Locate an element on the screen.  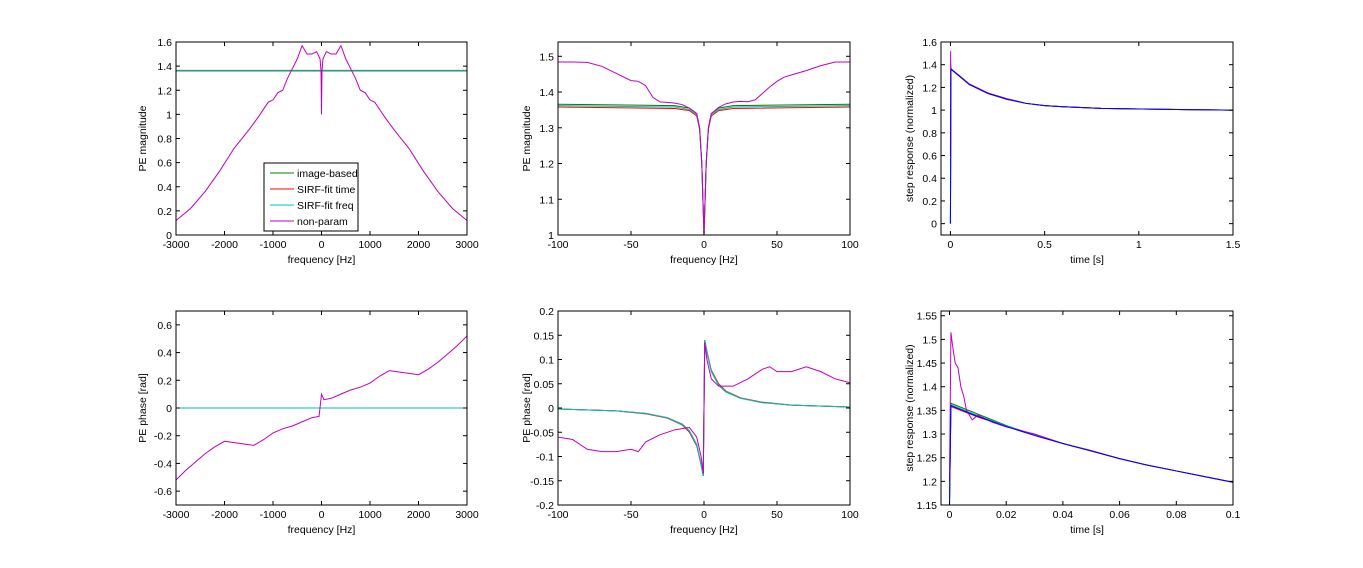
y-tick-label: 1.35 is located at coordinates (927, 411).